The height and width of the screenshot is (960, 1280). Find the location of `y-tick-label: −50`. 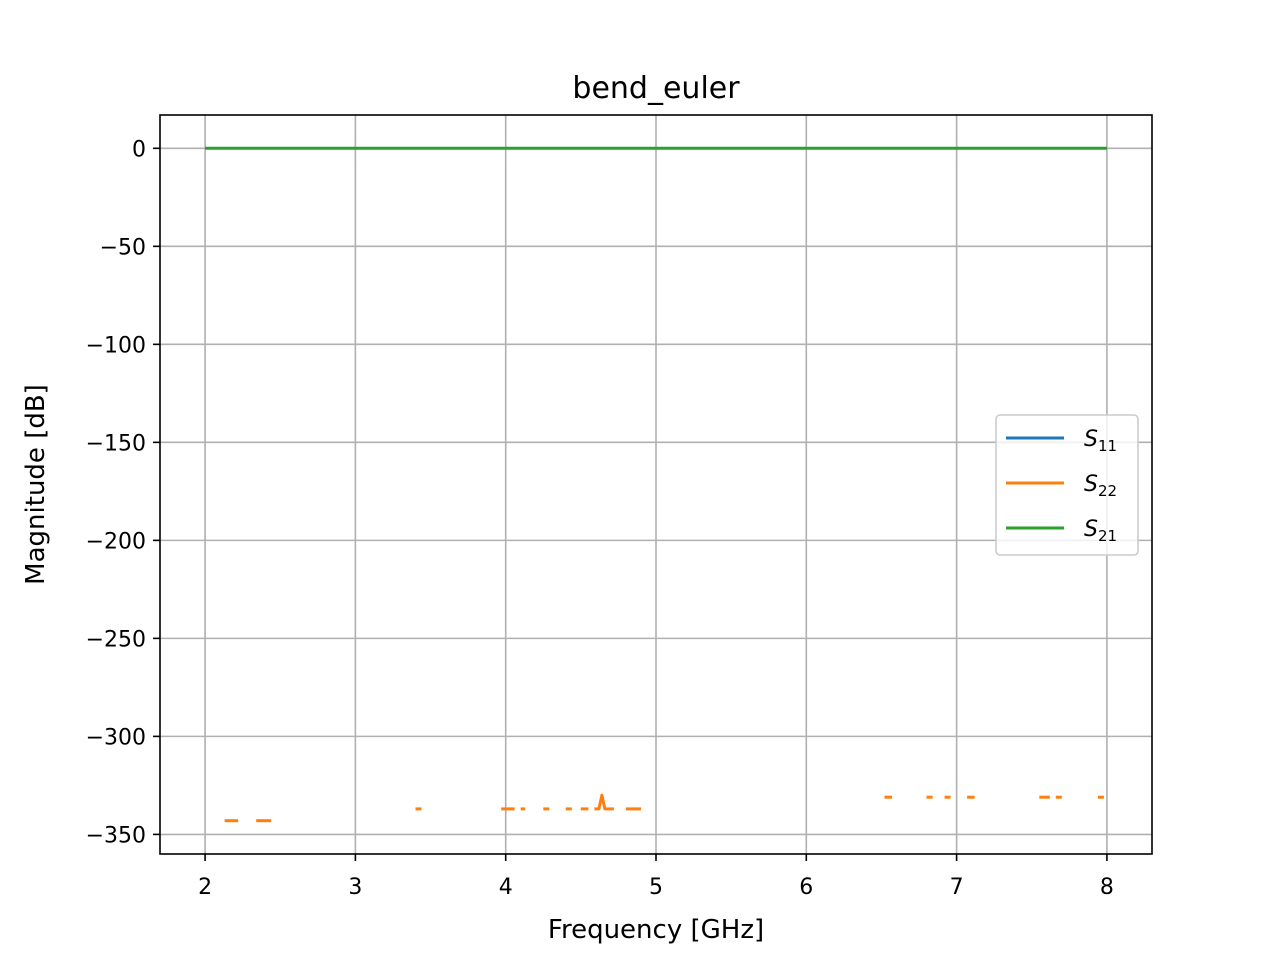

y-tick-label: −50 is located at coordinates (123, 247).